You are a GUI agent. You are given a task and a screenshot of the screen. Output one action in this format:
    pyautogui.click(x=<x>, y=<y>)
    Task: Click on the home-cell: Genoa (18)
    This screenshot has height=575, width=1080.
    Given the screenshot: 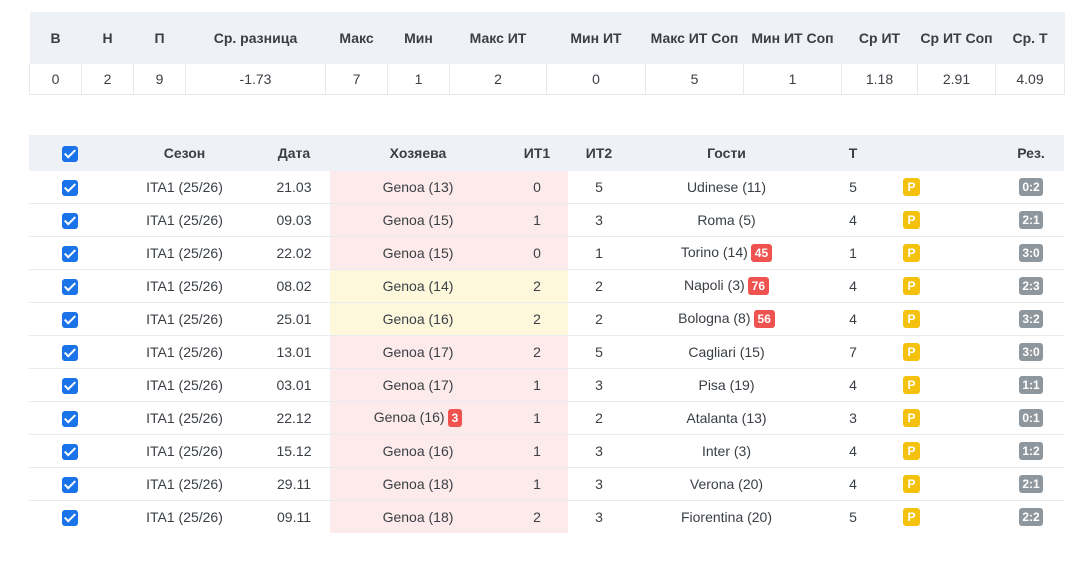 What is the action you would take?
    pyautogui.click(x=418, y=516)
    